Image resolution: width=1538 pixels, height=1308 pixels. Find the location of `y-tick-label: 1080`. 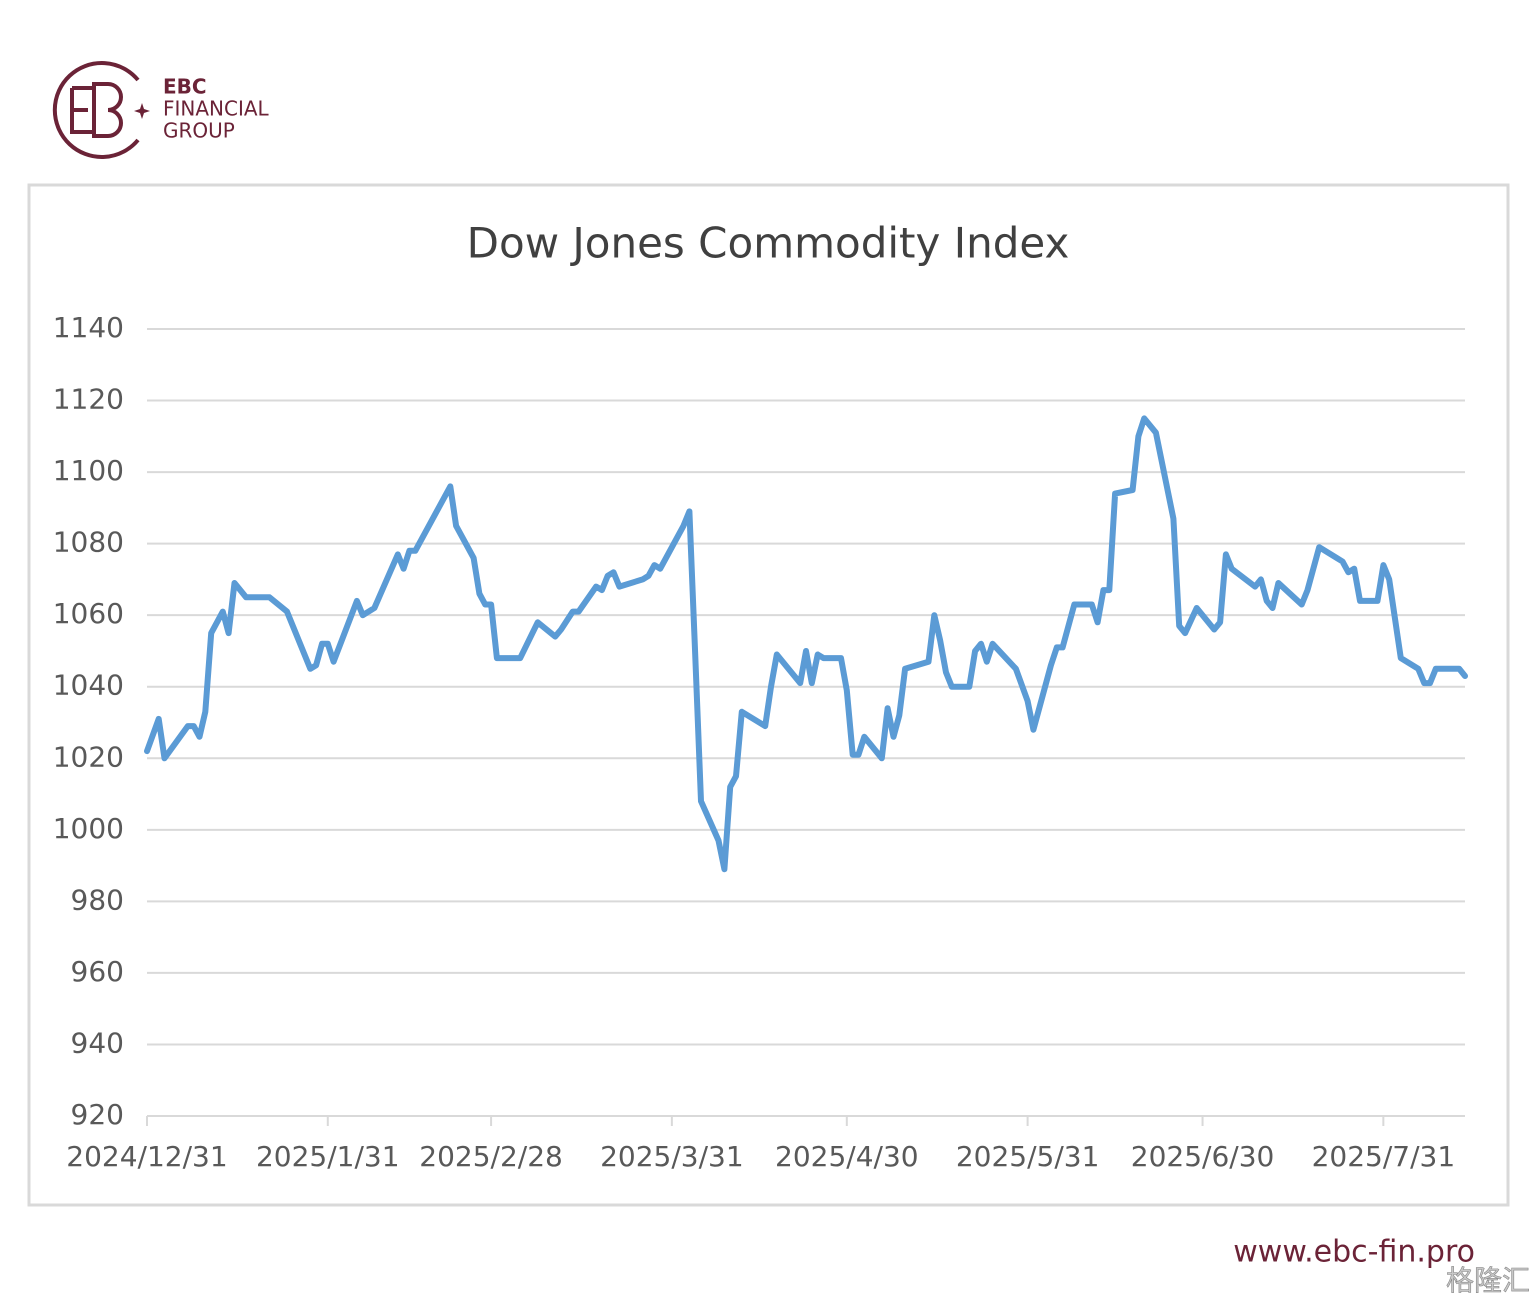

y-tick-label: 1080 is located at coordinates (88, 542).